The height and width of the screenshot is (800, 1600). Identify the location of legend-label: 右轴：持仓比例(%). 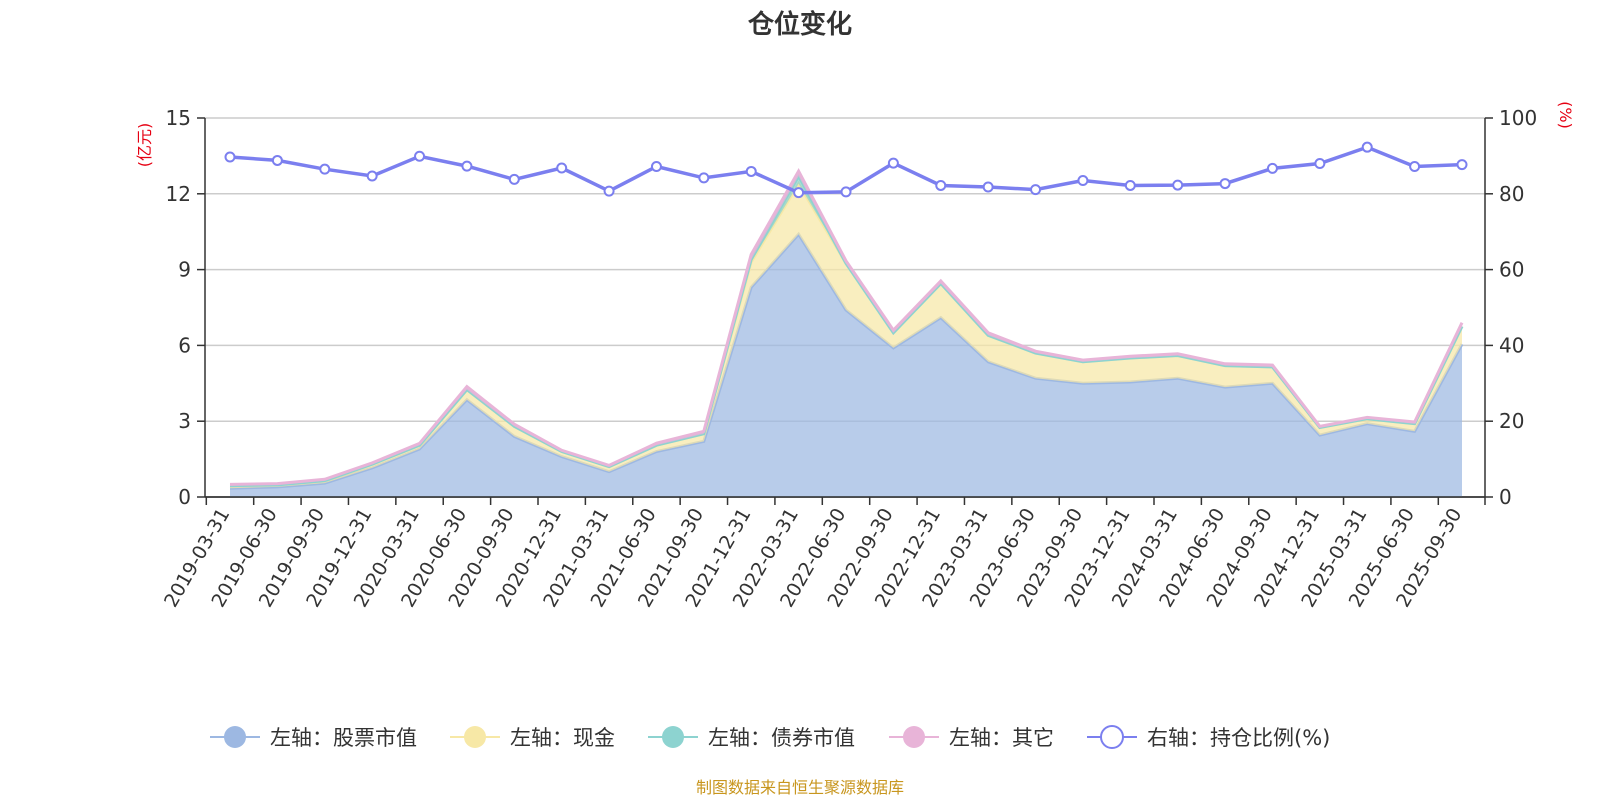
(1238, 738).